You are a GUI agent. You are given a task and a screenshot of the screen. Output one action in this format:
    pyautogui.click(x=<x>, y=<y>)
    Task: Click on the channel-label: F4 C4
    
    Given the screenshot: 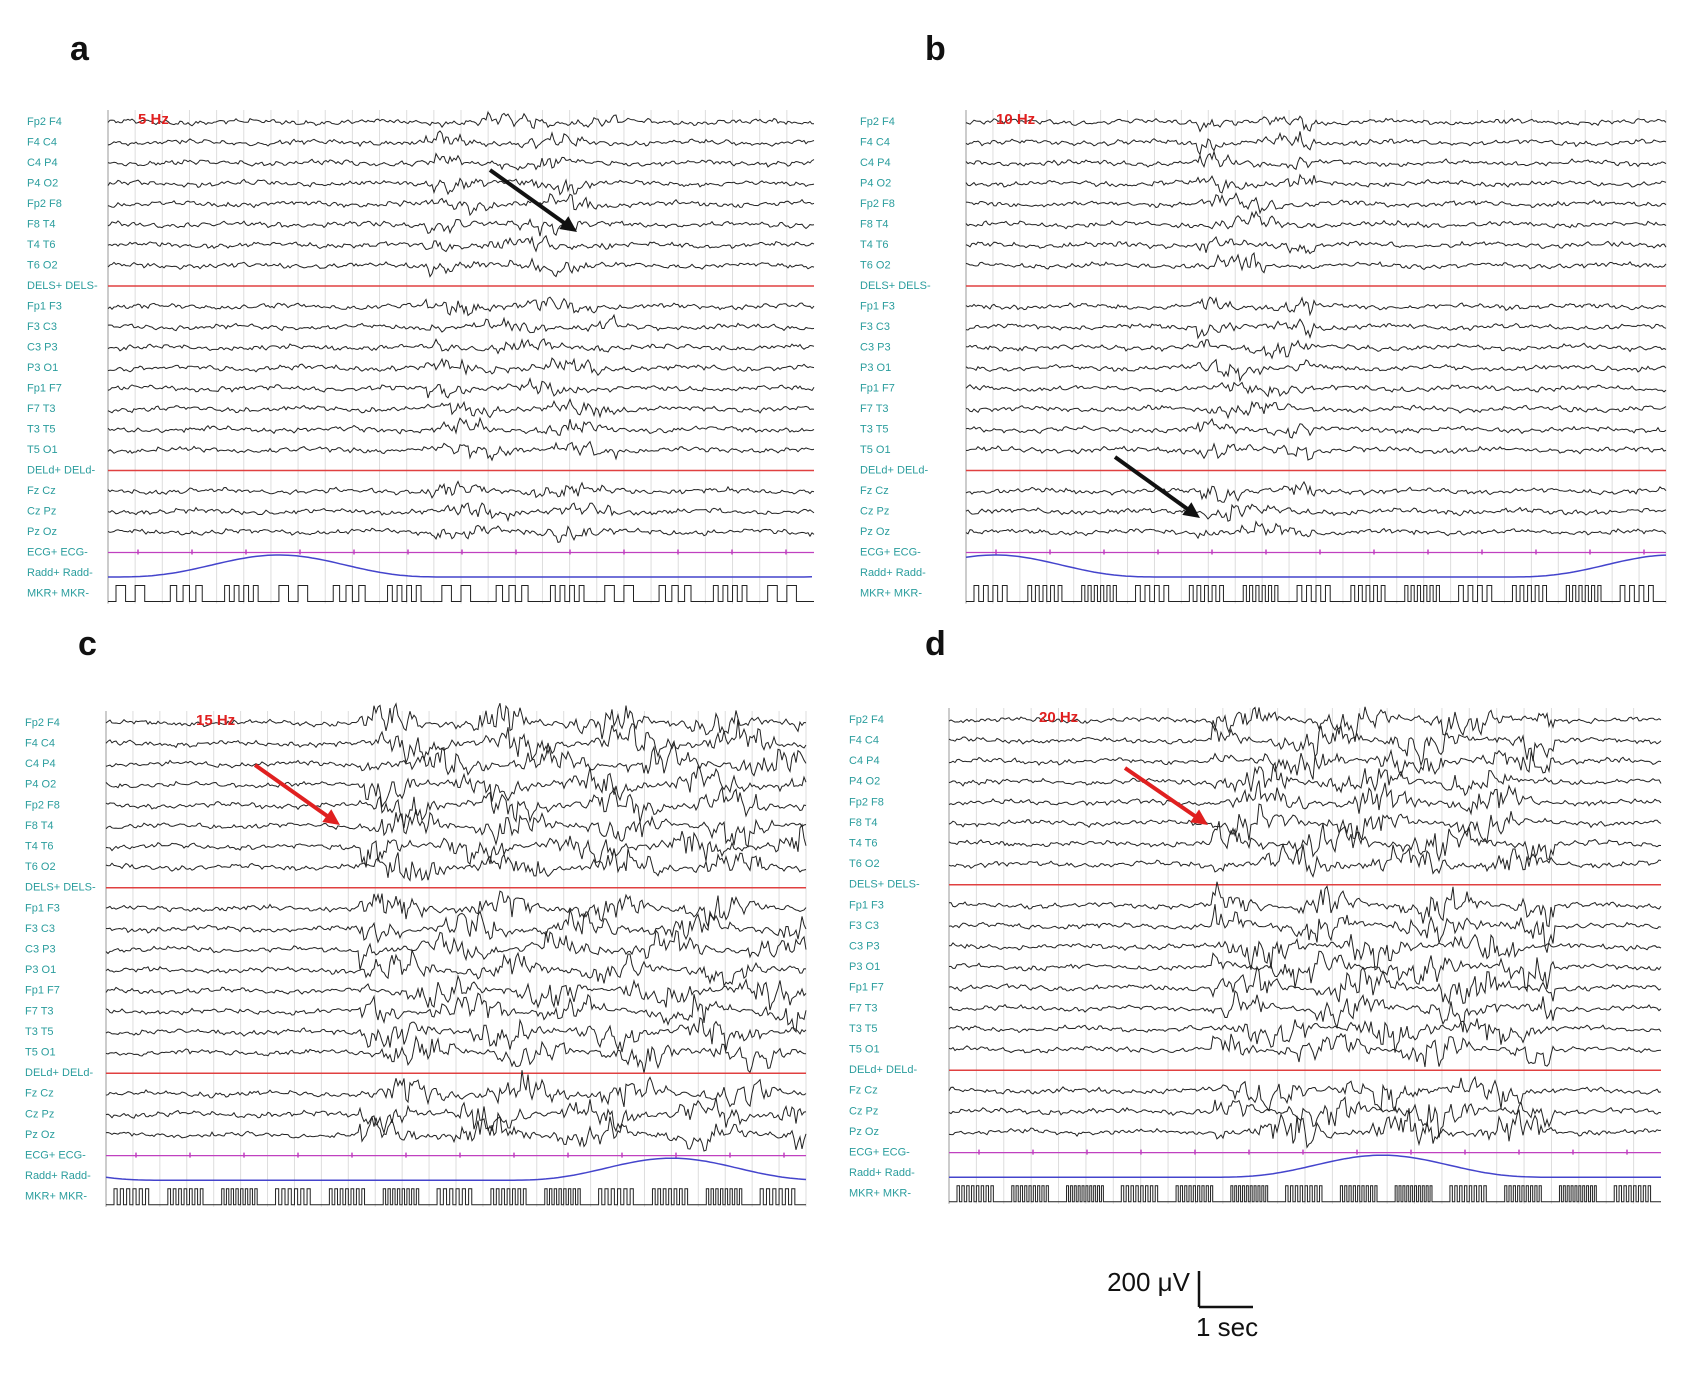 What is the action you would take?
    pyautogui.click(x=42, y=142)
    